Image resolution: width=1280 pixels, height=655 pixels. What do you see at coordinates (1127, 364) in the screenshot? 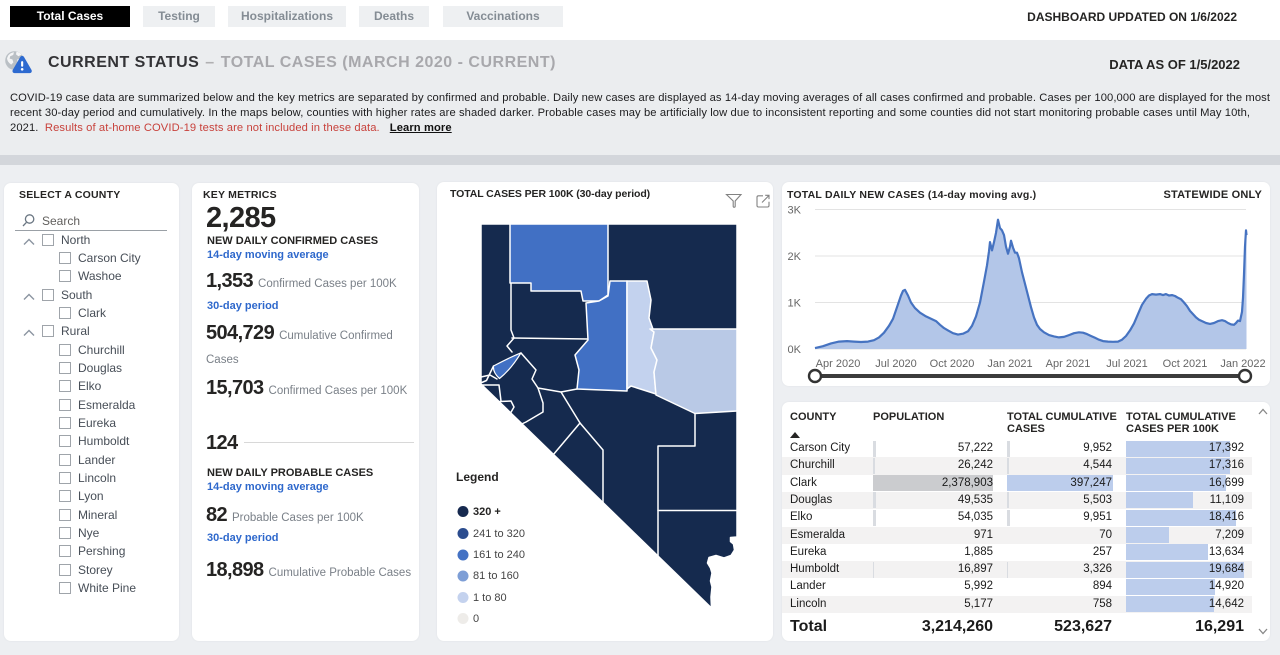
I see `svg-text: Jul 2021` at bounding box center [1127, 364].